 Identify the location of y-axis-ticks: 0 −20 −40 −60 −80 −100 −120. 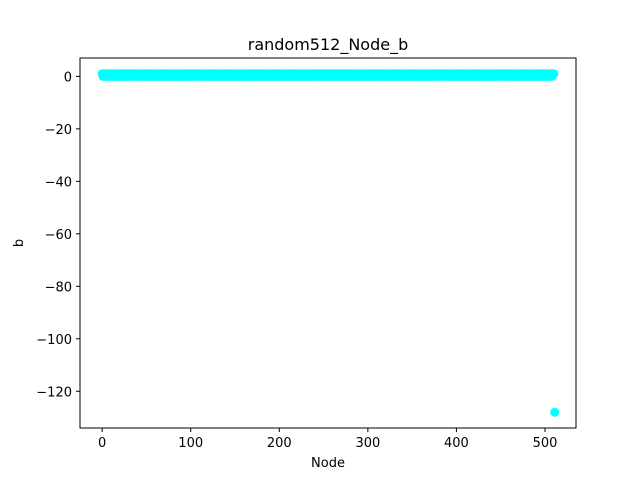
(58, 235).